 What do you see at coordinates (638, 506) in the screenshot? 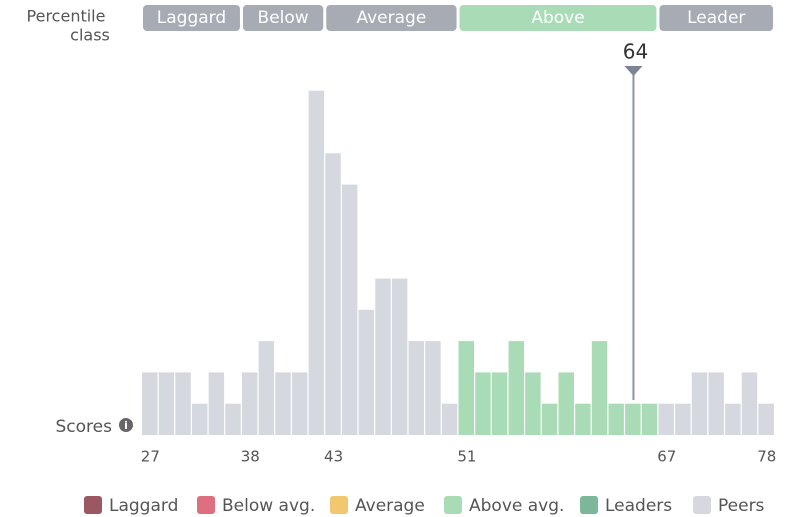
I see `legend-label: Leaders` at bounding box center [638, 506].